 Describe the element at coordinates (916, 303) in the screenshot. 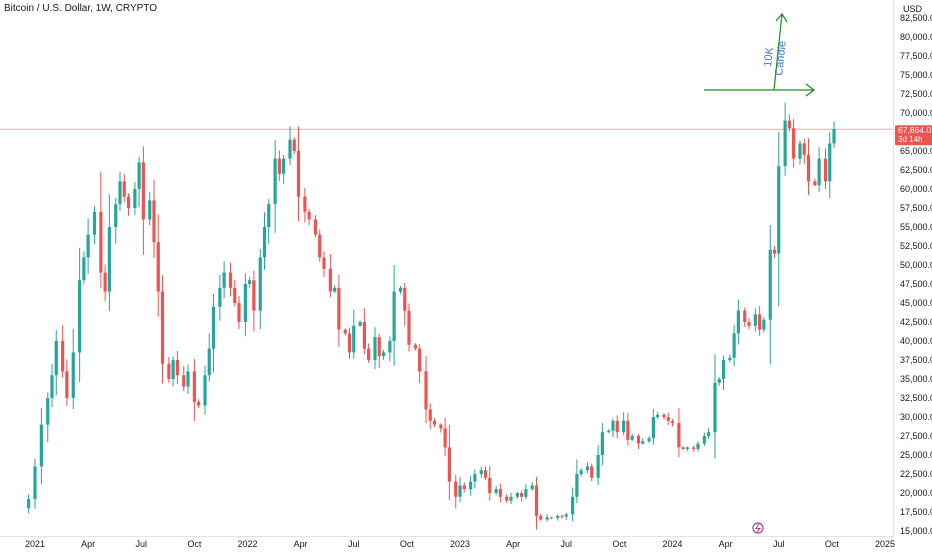

I see `y-tick-label: 45,000.00` at that location.